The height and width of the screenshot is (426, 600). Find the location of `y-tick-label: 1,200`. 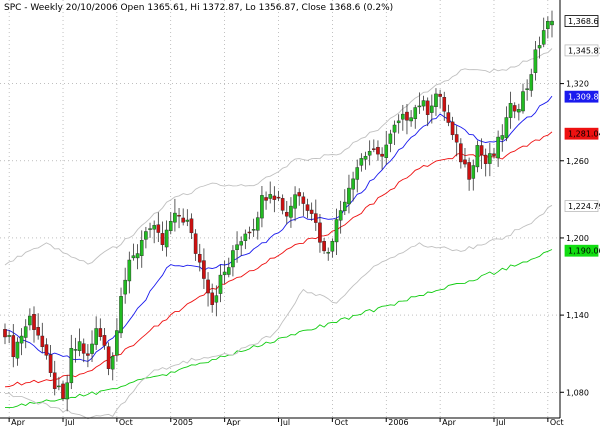

y-tick-label: 1,200 is located at coordinates (577, 238).